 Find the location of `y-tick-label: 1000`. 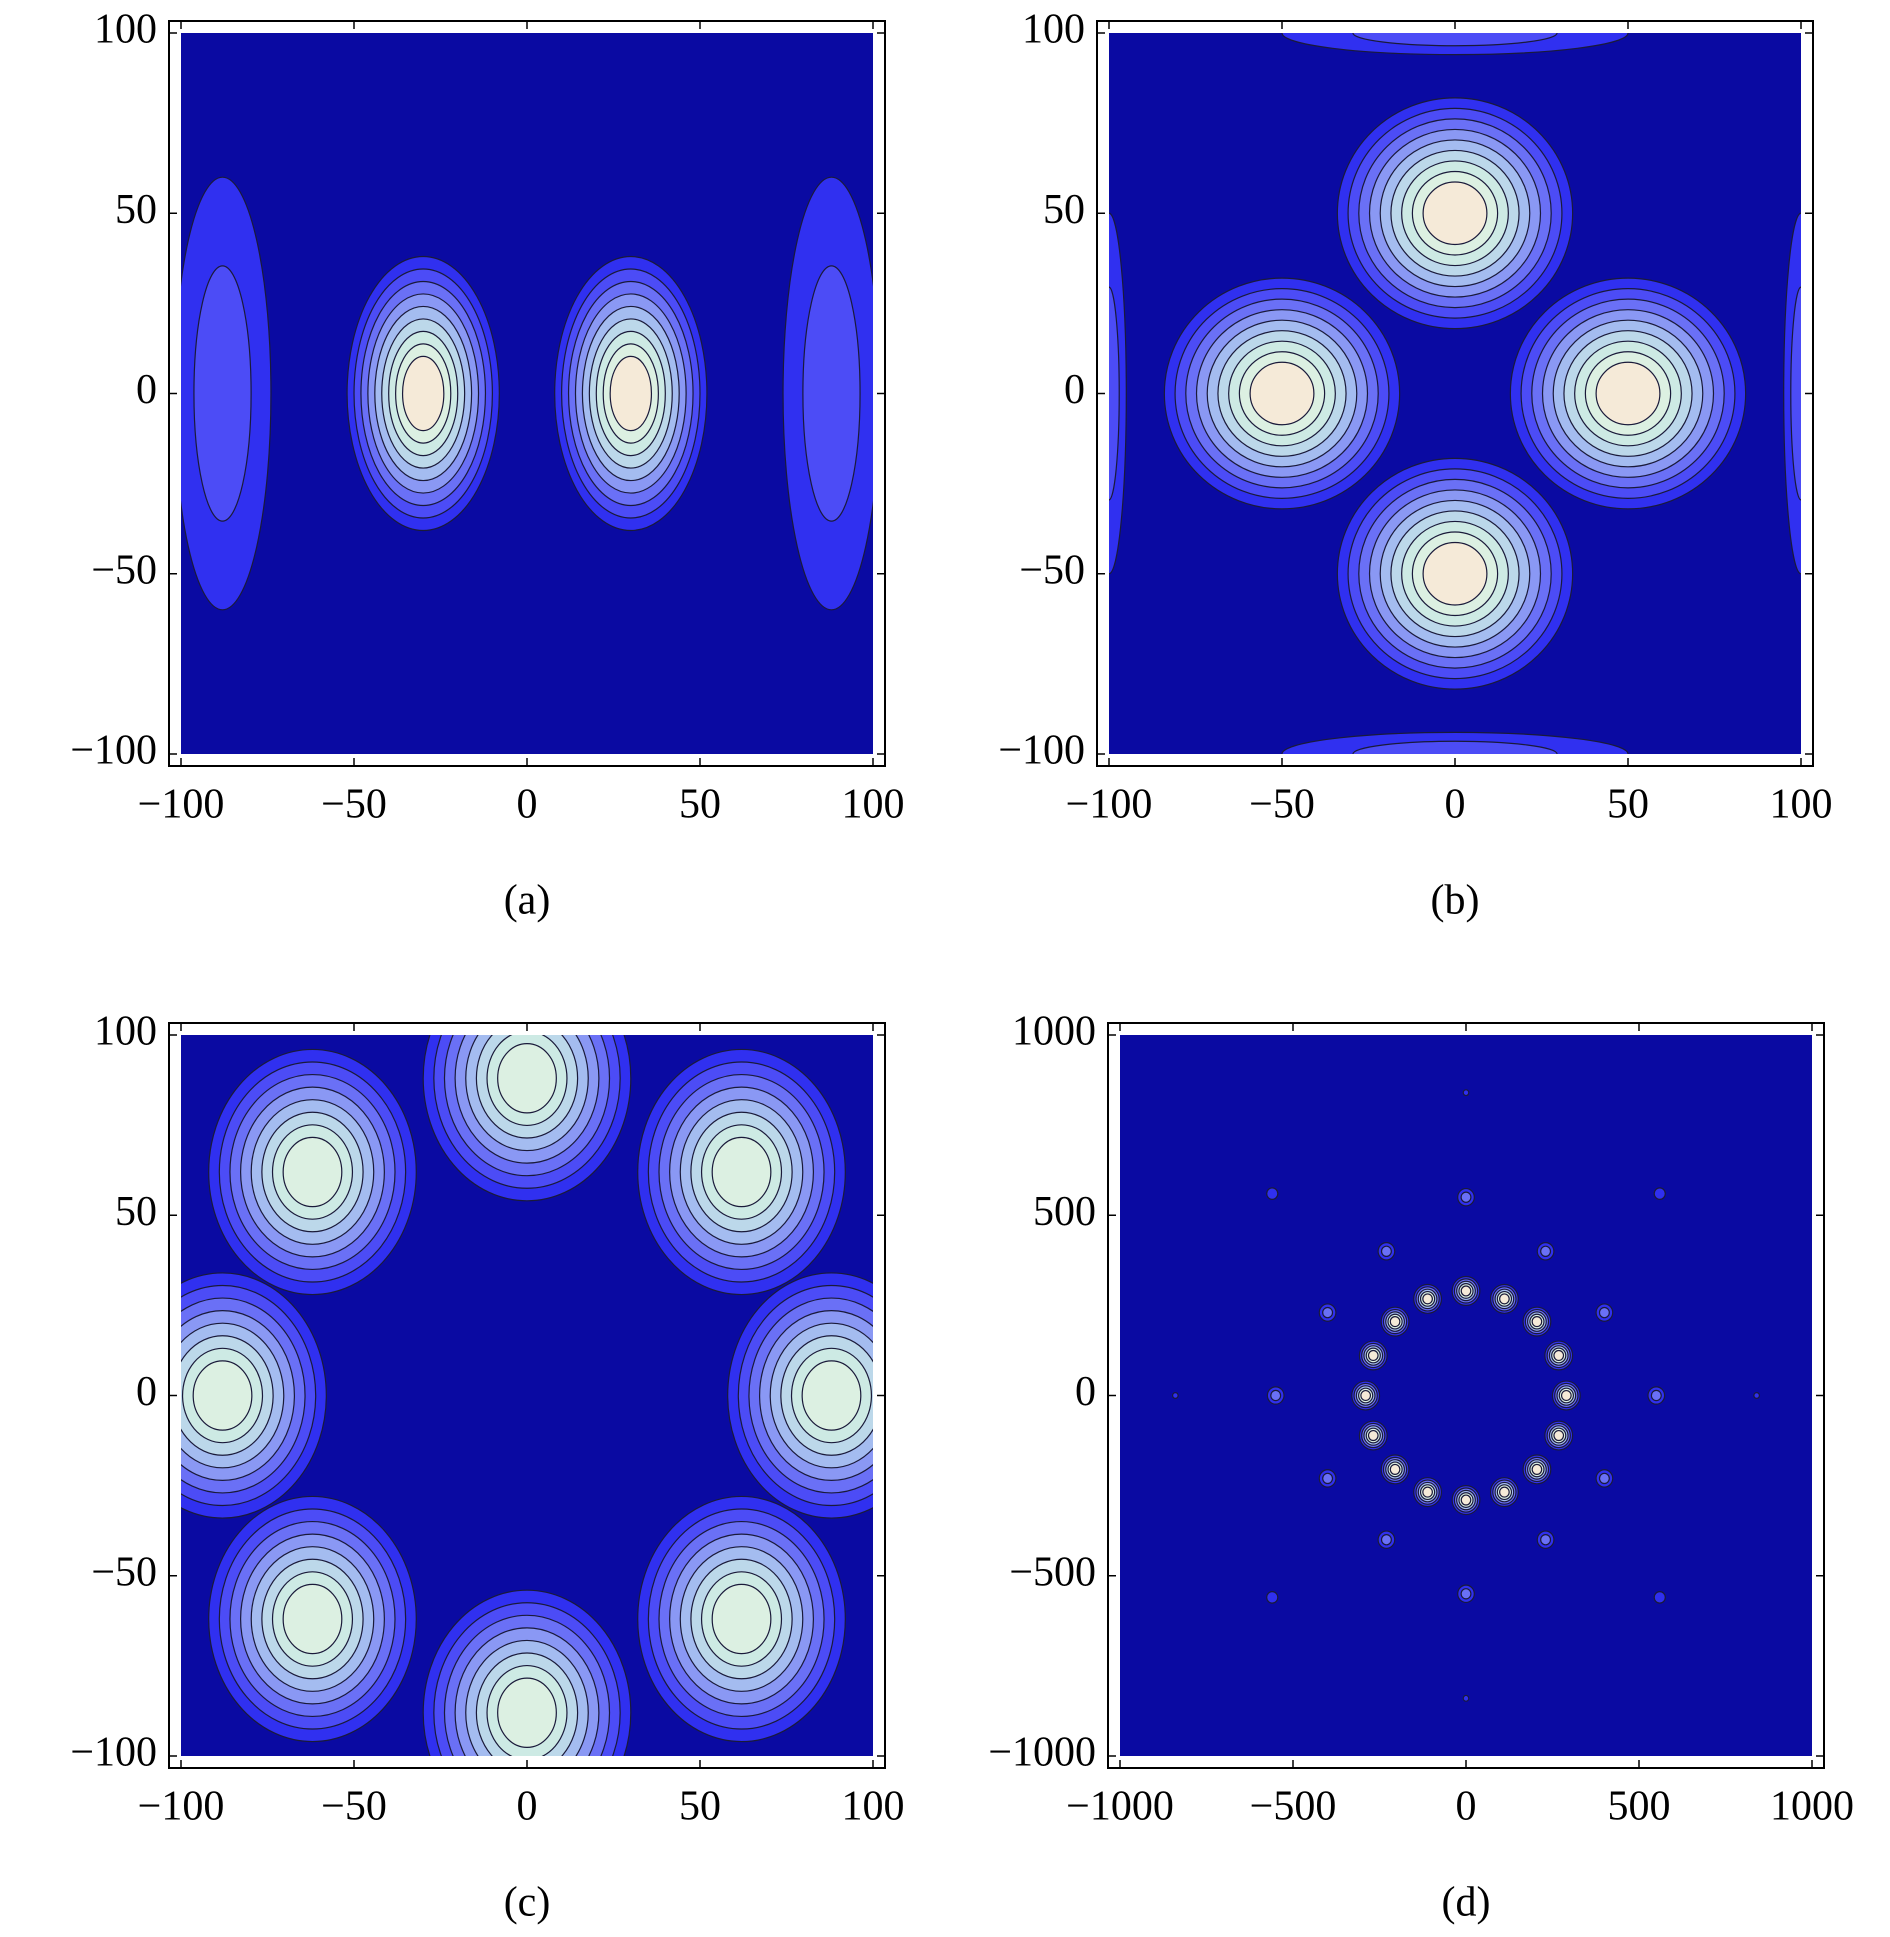

y-tick-label: 1000 is located at coordinates (1054, 1032).